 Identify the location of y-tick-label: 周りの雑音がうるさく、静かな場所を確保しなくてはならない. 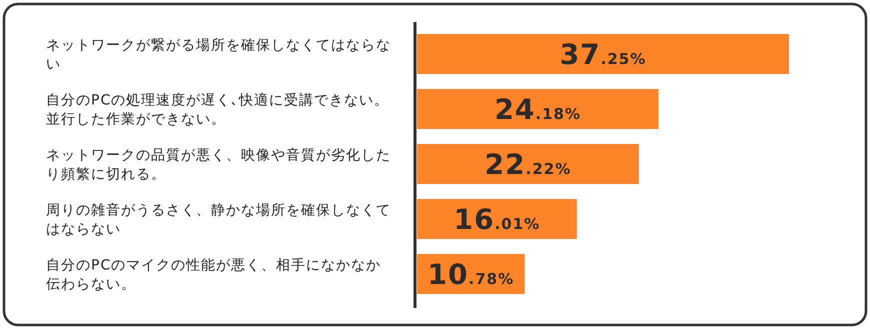
(218, 220).